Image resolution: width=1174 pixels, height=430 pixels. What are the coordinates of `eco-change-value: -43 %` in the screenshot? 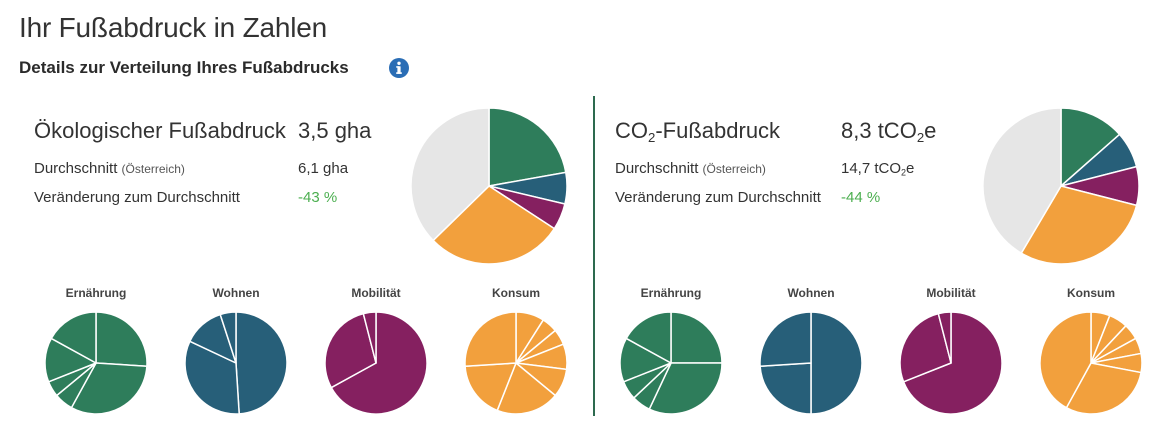 It's located at (318, 197).